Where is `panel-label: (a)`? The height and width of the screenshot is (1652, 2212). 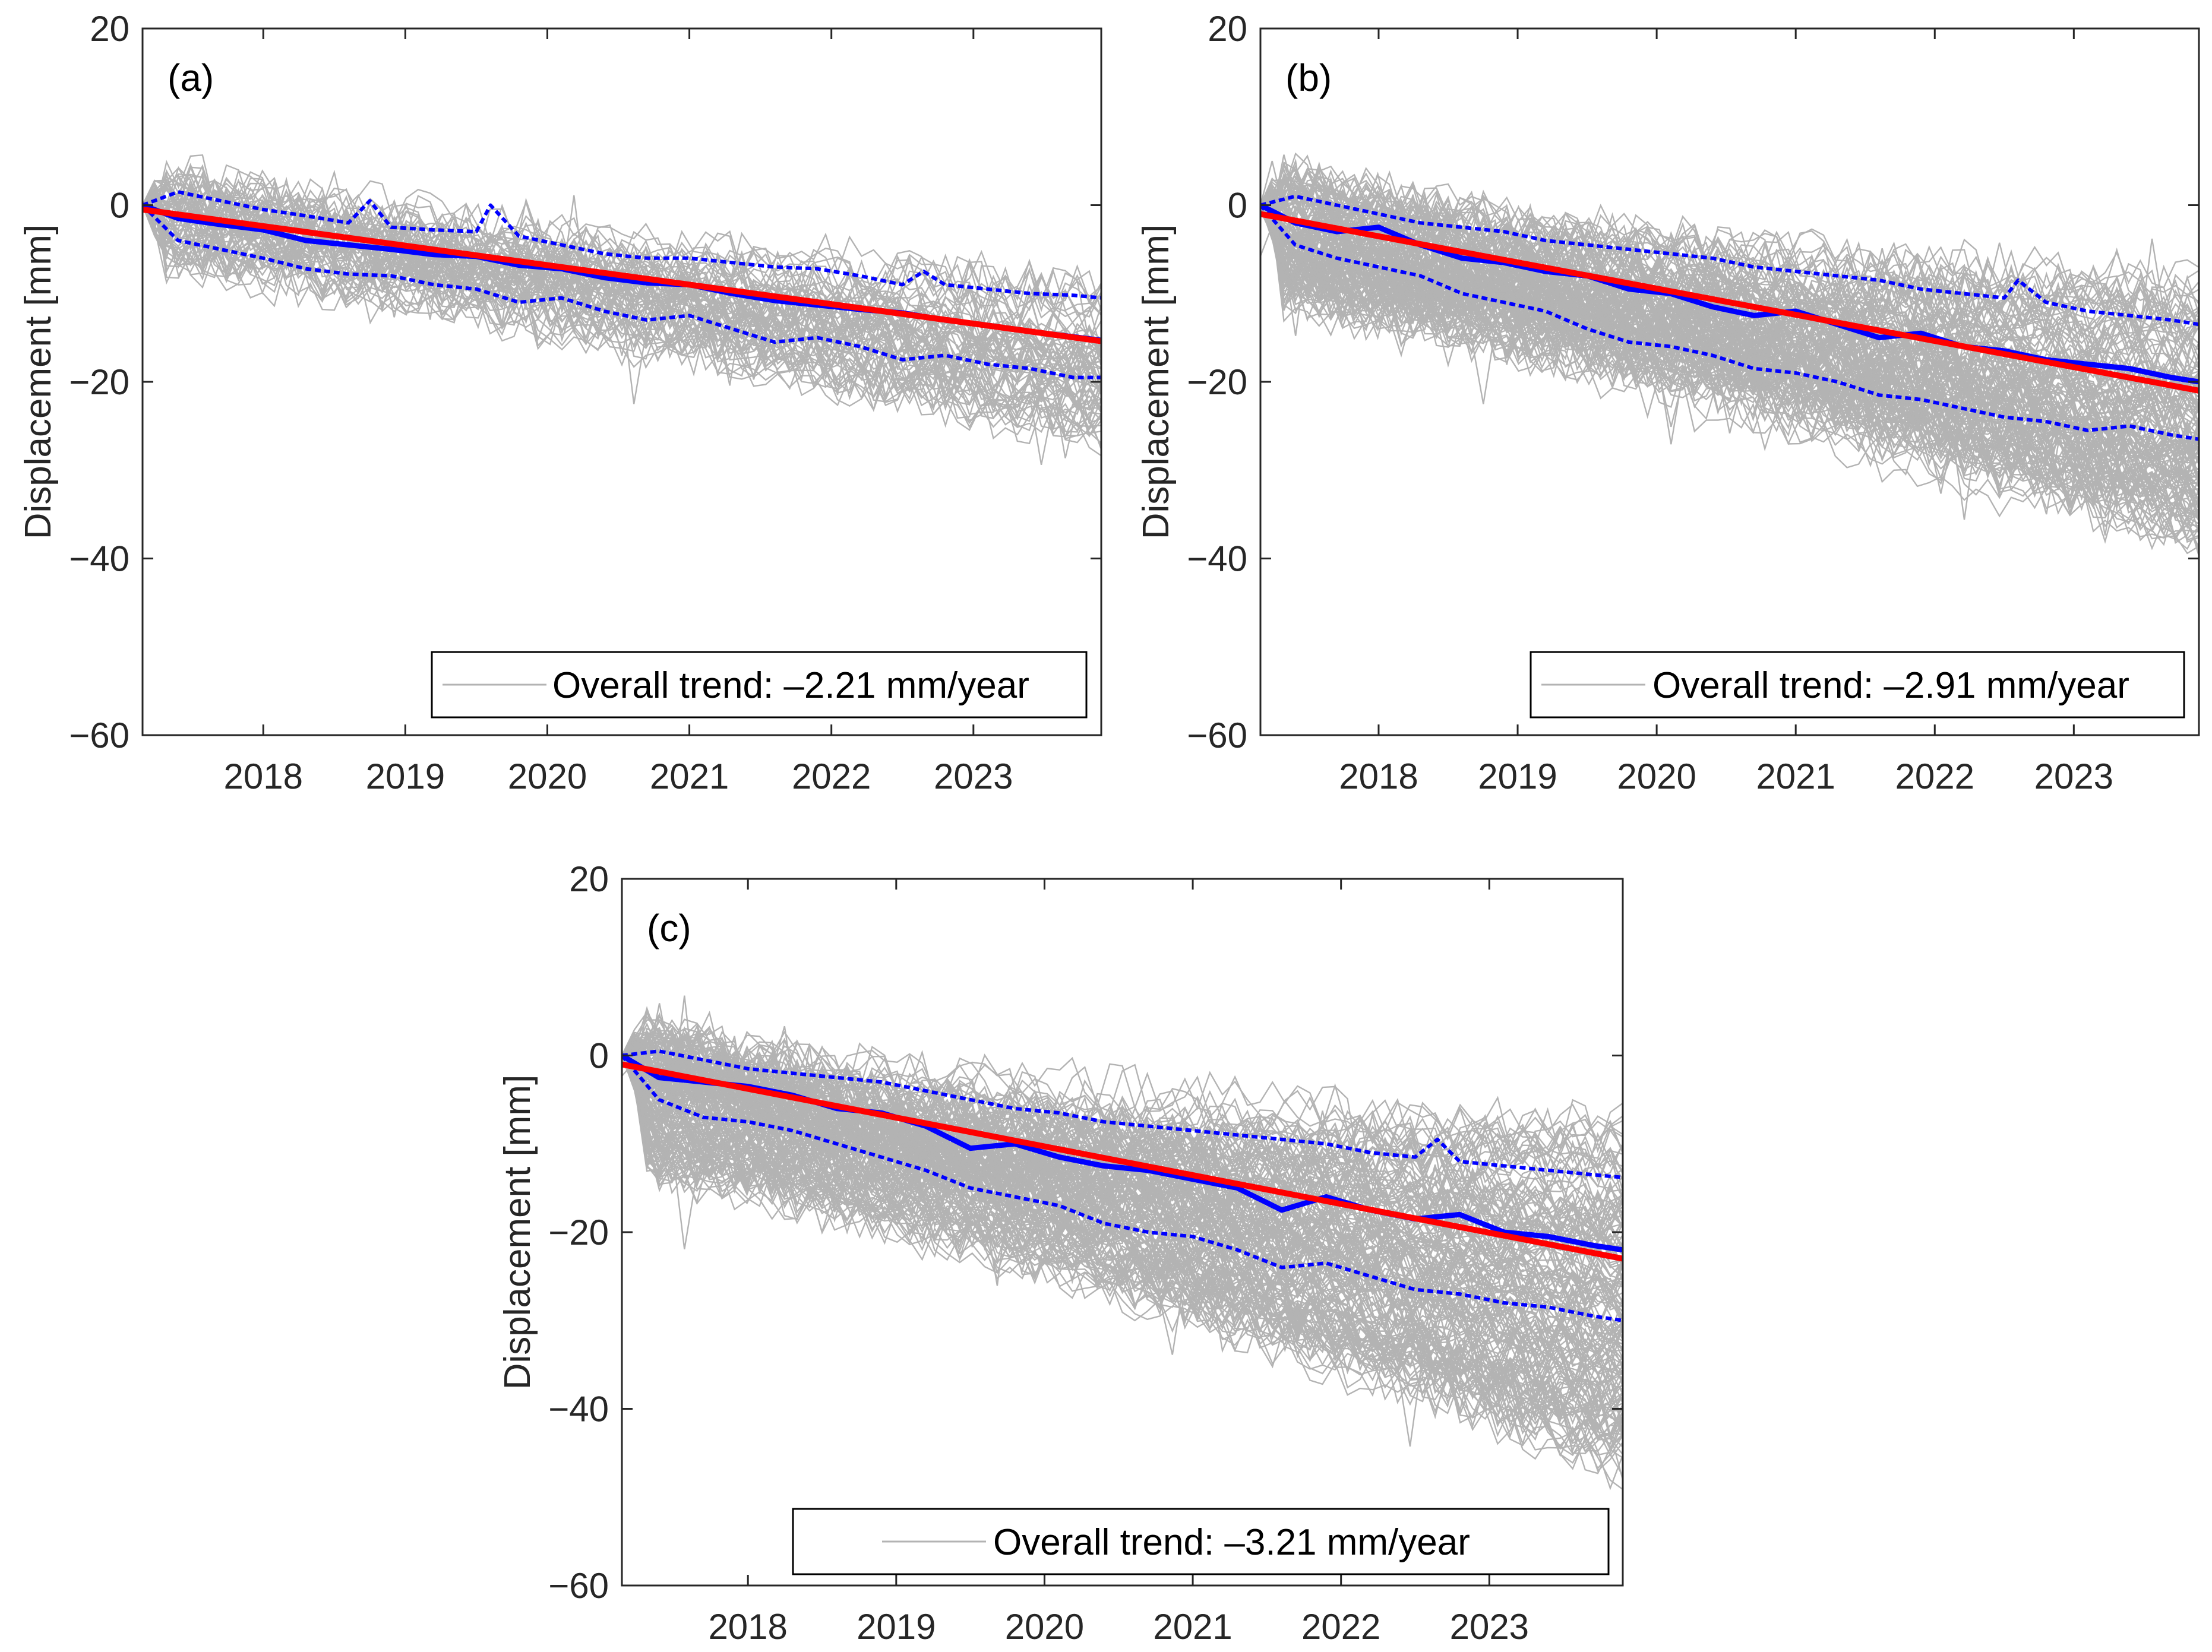 panel-label: (a) is located at coordinates (191, 77).